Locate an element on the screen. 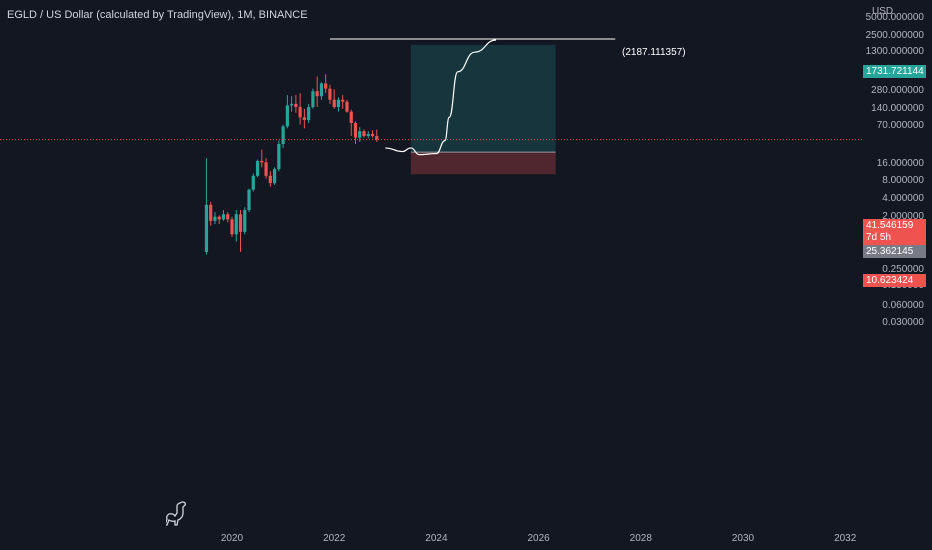 The image size is (932, 550). currency-label: USD is located at coordinates (883, 11).